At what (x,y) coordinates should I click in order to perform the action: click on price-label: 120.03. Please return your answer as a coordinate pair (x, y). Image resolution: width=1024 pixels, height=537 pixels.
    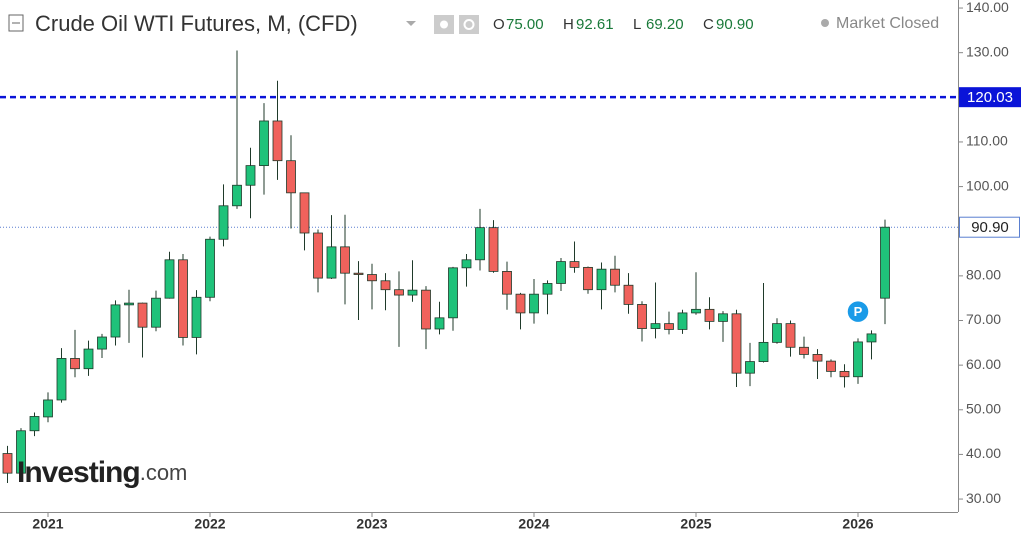
    Looking at the image, I should click on (990, 97).